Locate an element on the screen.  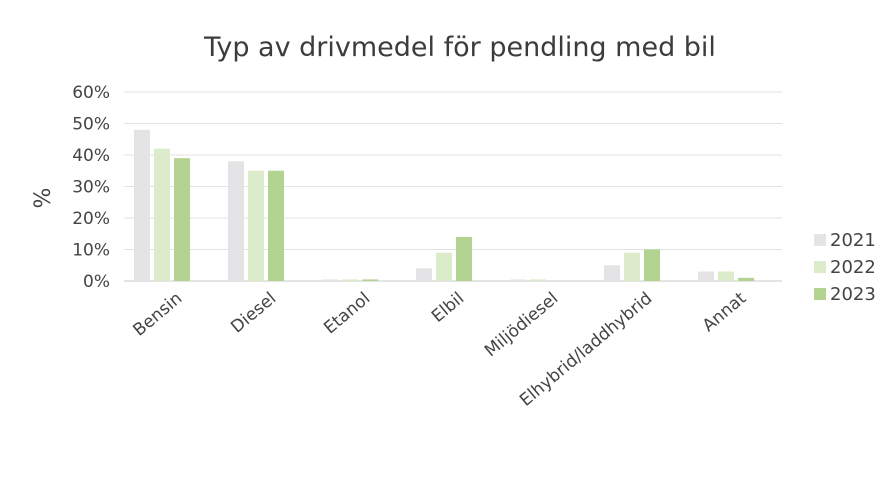
legend-label: 2023 is located at coordinates (853, 294).